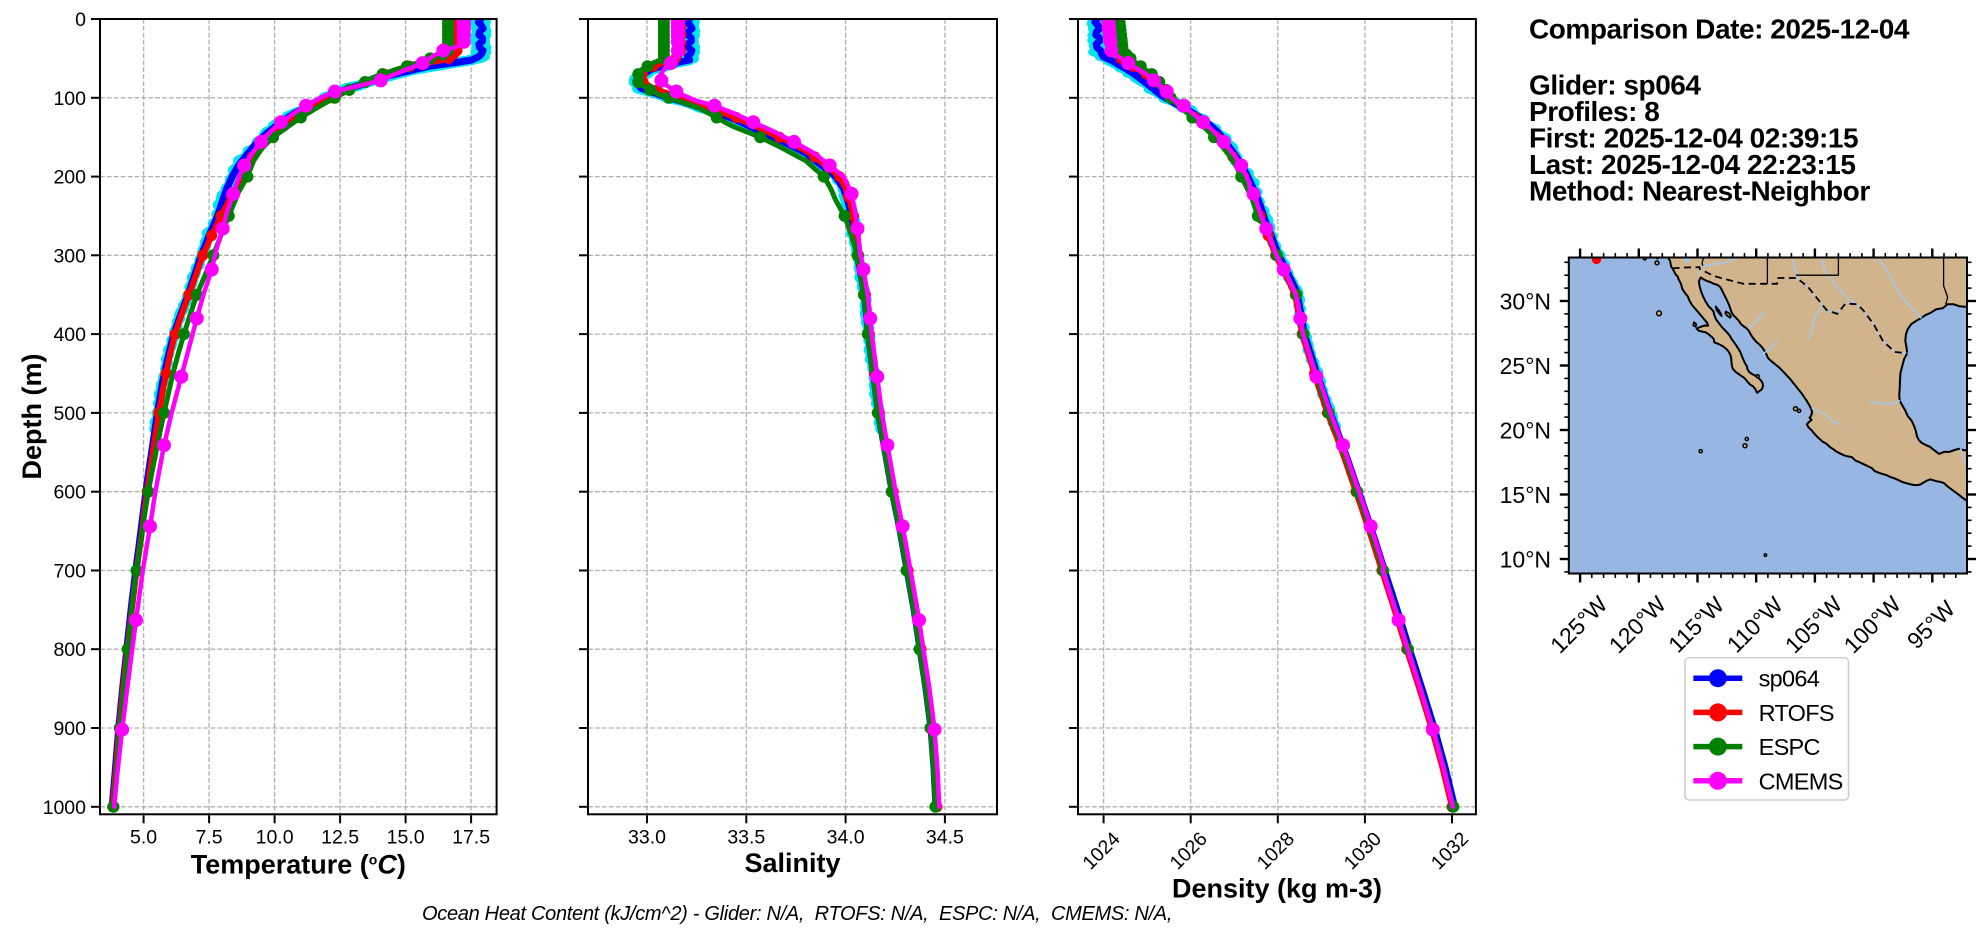  What do you see at coordinates (143, 838) in the screenshot?
I see `svg-text: 5.0` at bounding box center [143, 838].